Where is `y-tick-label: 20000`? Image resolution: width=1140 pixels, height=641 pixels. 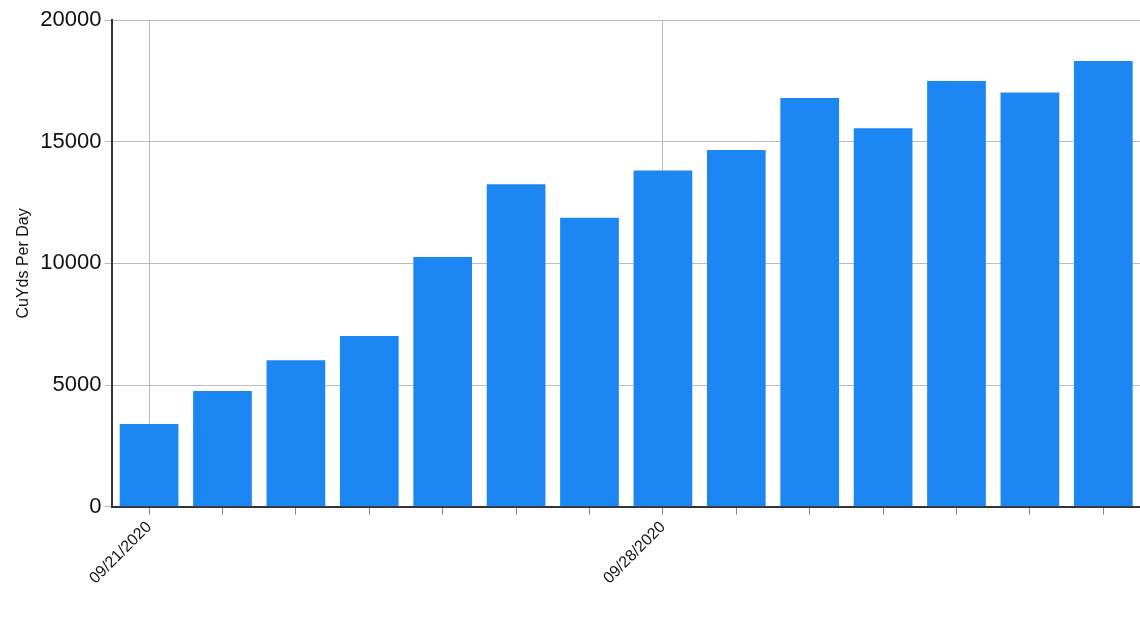 y-tick-label: 20000 is located at coordinates (71, 19).